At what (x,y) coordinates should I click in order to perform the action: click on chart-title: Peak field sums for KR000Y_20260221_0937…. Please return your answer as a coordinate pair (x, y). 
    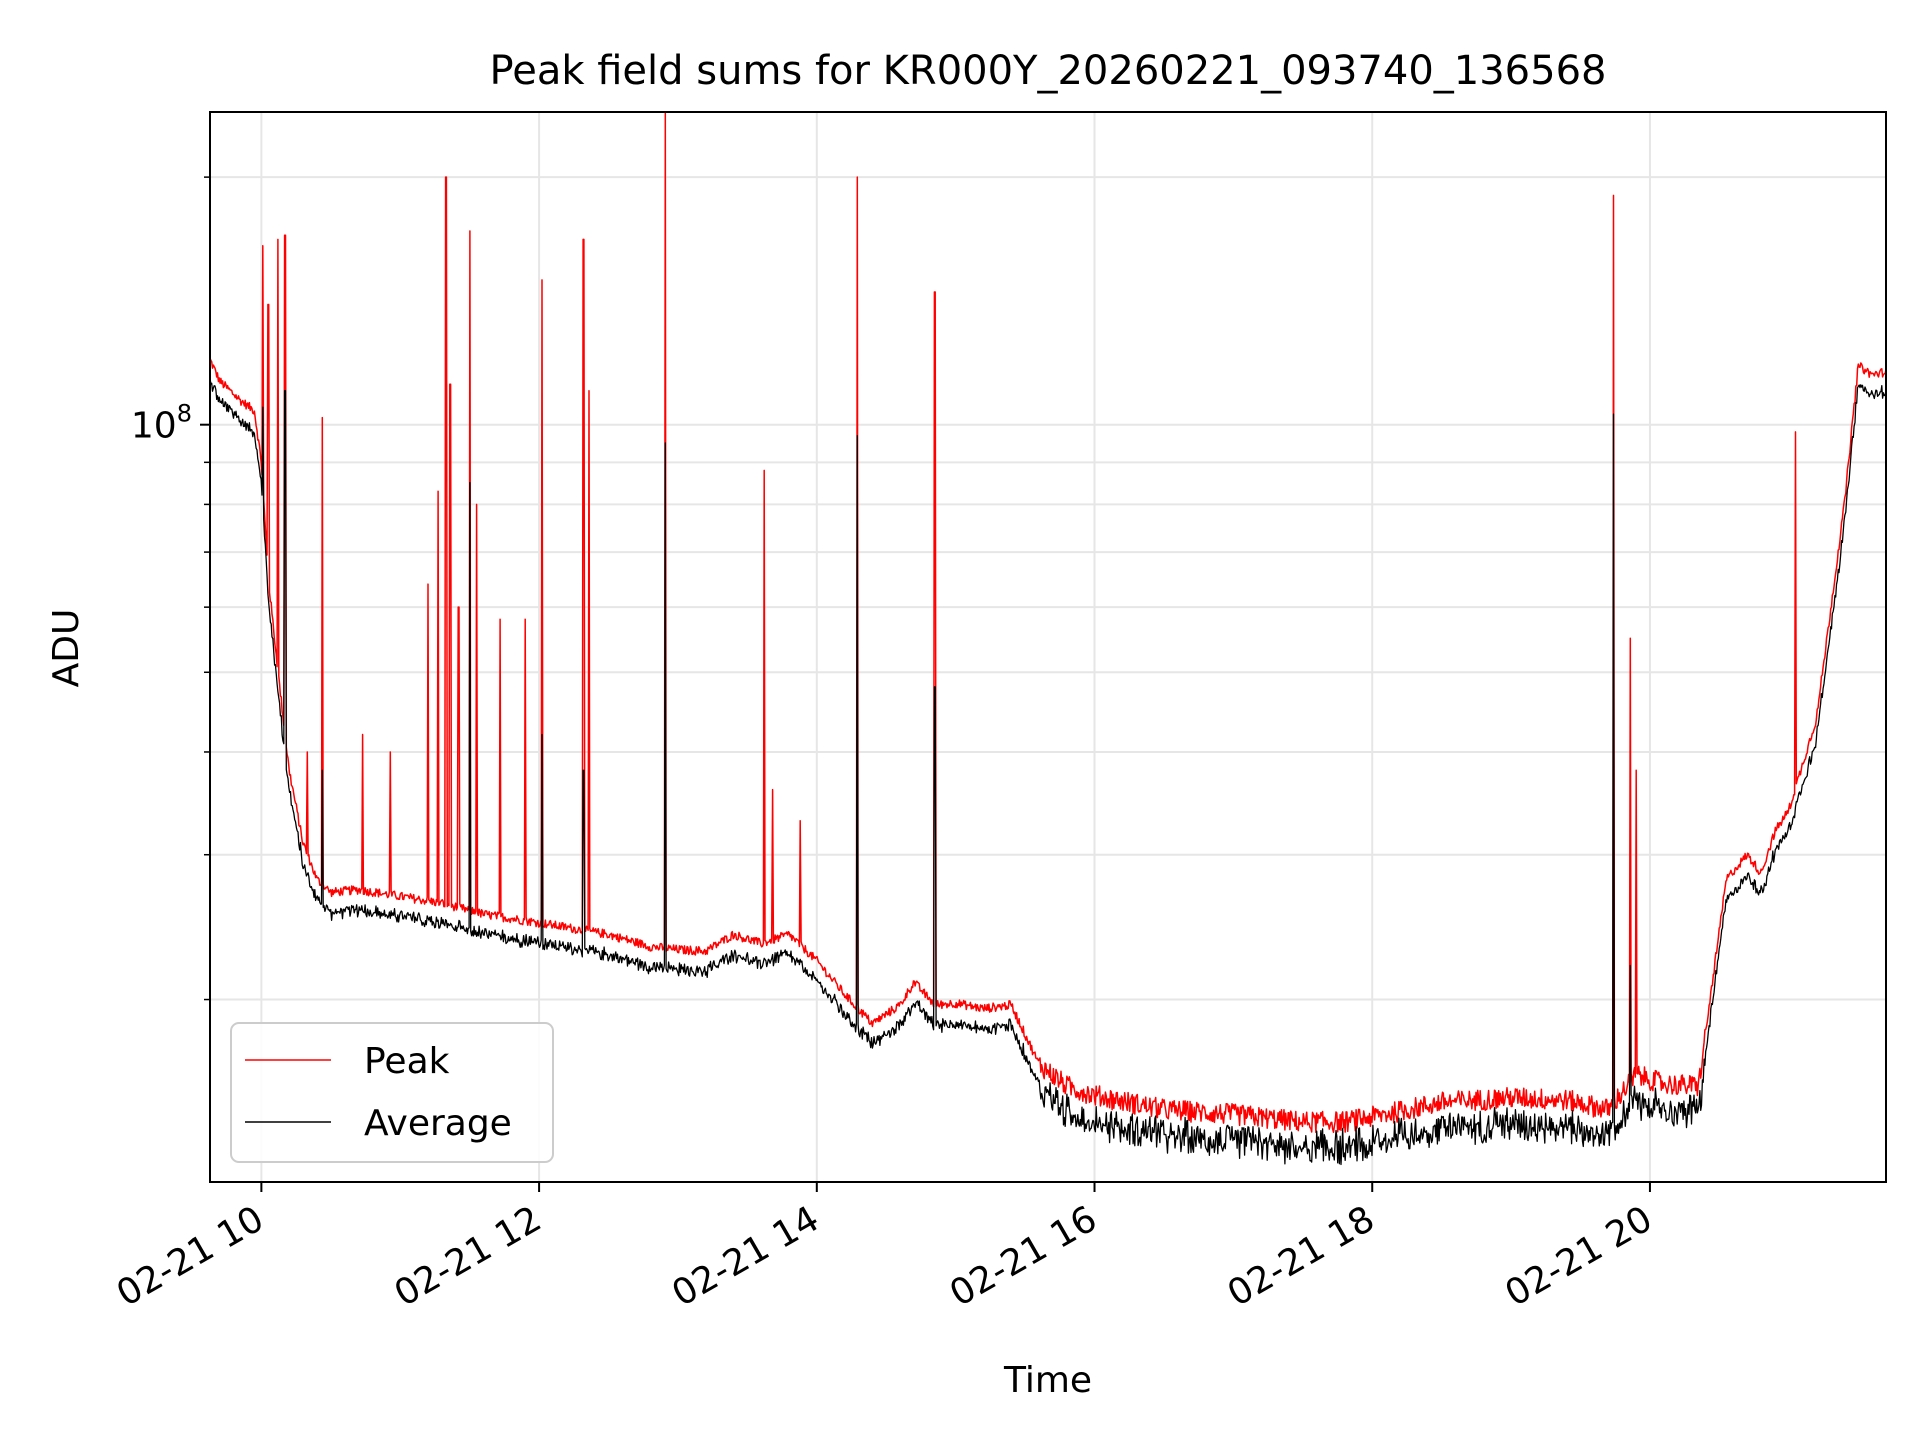
    Looking at the image, I should click on (1048, 71).